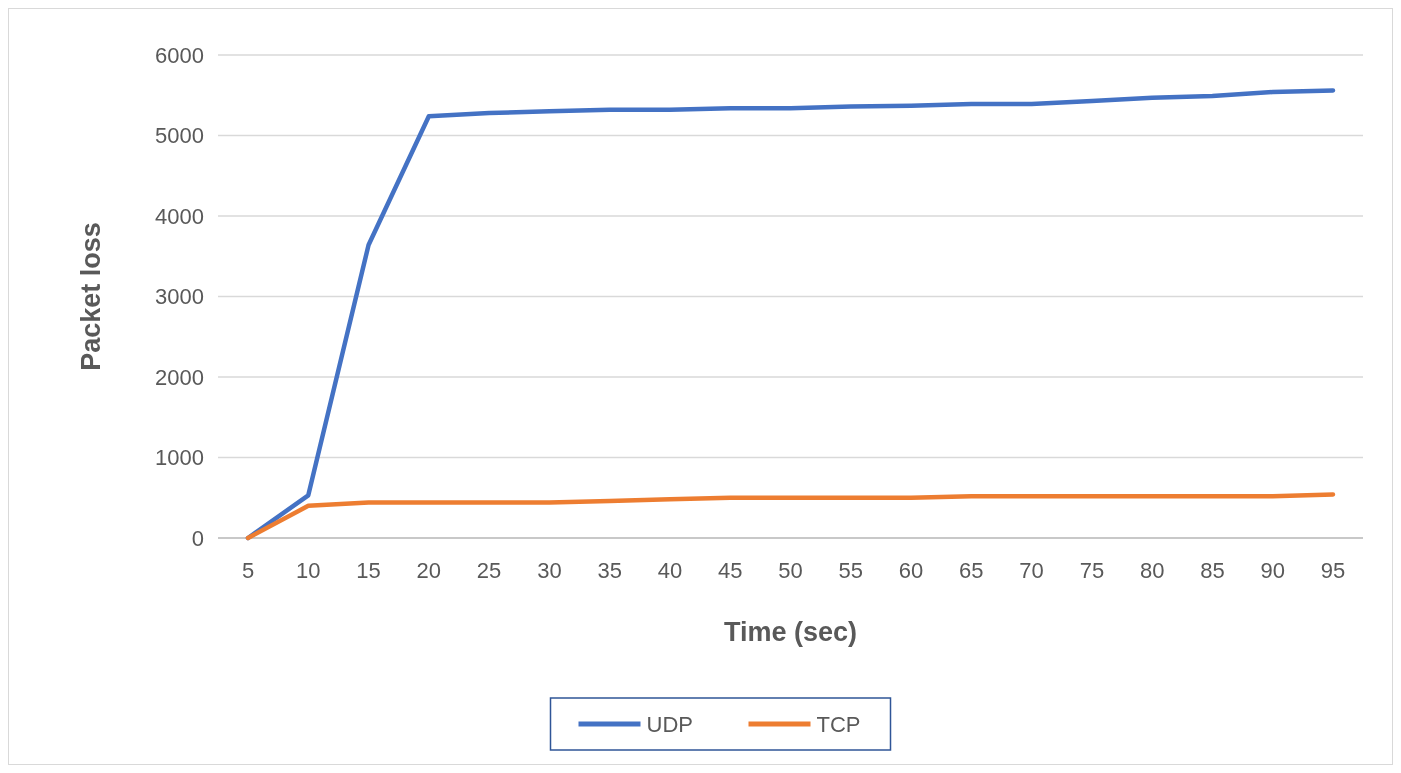 The height and width of the screenshot is (773, 1401). Describe the element at coordinates (179, 377) in the screenshot. I see `y-tick-label: 2000` at that location.